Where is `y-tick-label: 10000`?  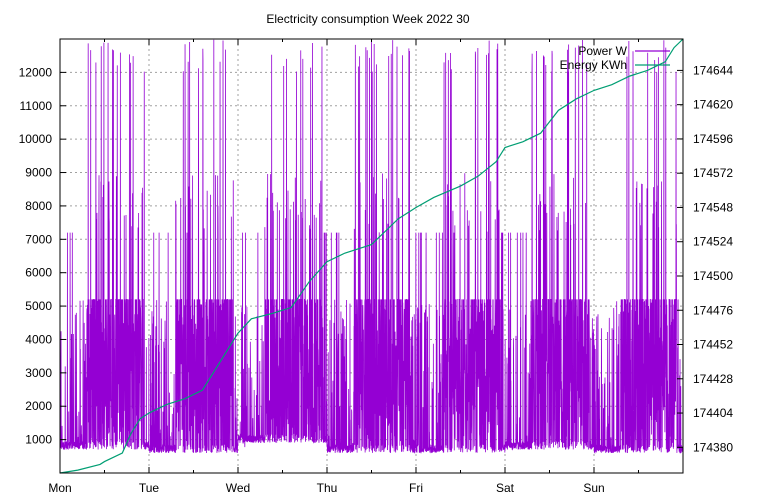 y-tick-label: 10000 is located at coordinates (36, 139).